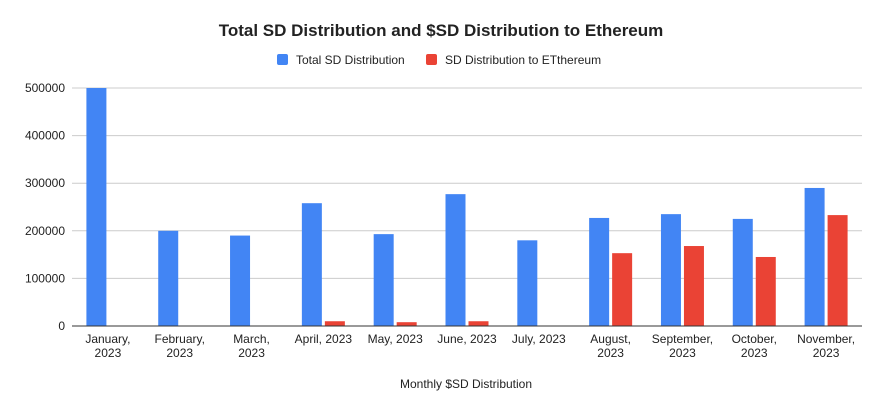 This screenshot has height=413, width=882. Describe the element at coordinates (523, 60) in the screenshot. I see `legend-label-sd-ethereum: SD Distribution to ETthereum` at that location.